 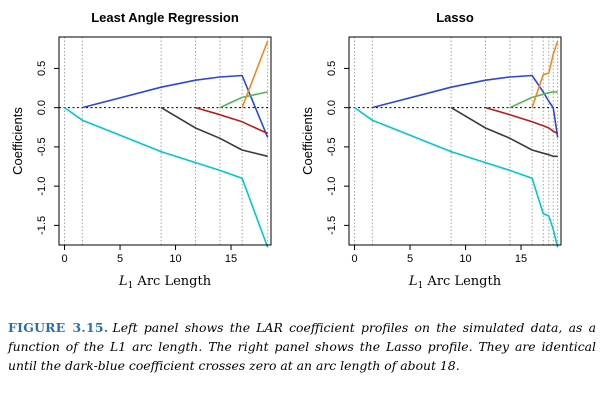 I want to click on chart-title: Least Angle Regression, so click(x=165, y=17).